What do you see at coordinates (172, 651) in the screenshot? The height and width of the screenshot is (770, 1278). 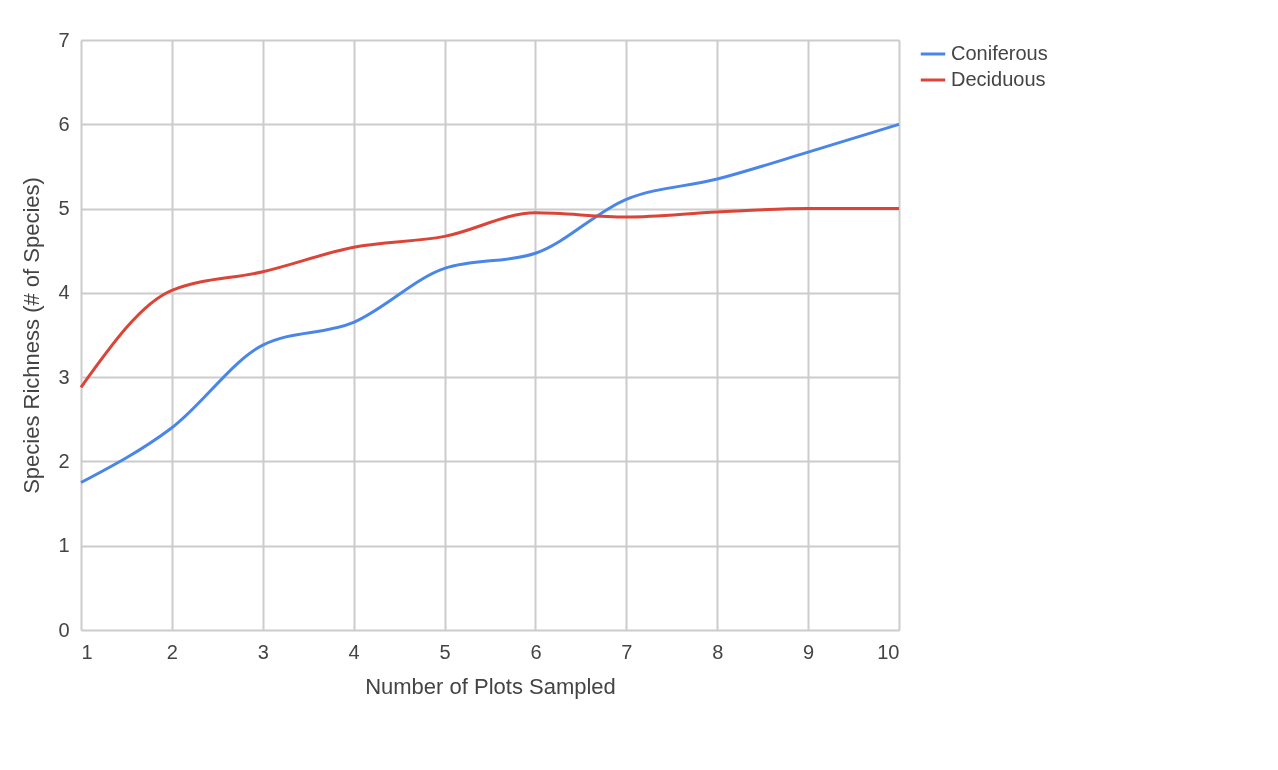 I see `x-tick-label: 2` at bounding box center [172, 651].